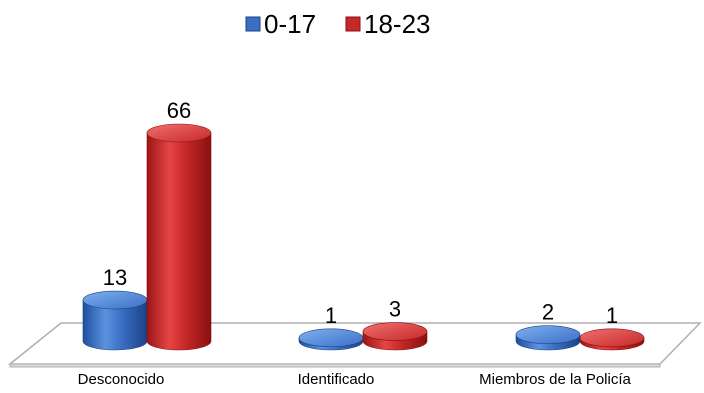  Describe the element at coordinates (555, 379) in the screenshot. I see `category-label-3: Miembros de la Policía` at that location.